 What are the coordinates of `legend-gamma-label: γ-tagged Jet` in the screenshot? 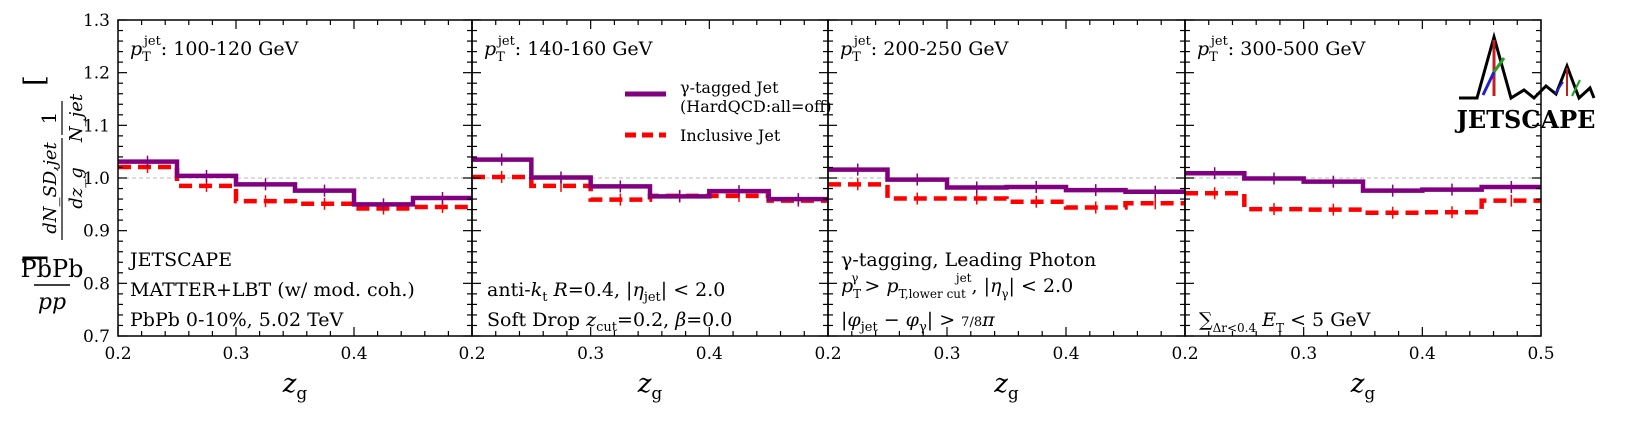 It's located at (729, 87).